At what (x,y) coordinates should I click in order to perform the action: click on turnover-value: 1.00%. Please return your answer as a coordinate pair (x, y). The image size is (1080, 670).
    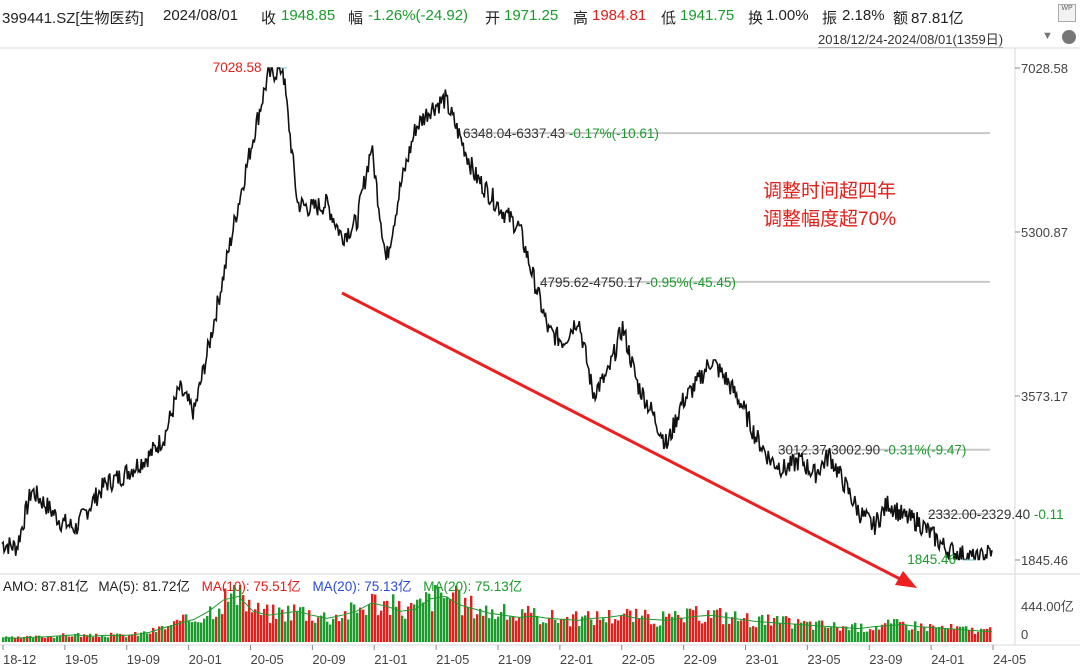
    Looking at the image, I should click on (787, 15).